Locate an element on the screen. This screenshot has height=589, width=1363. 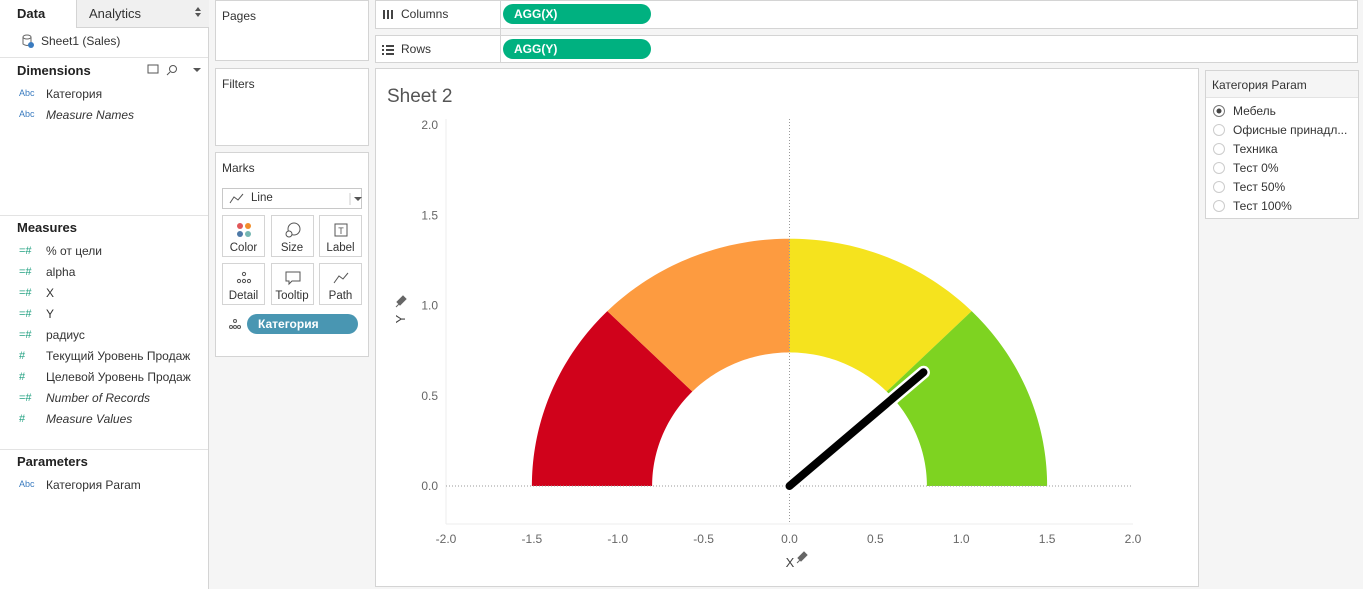
field: alpha is located at coordinates (61, 272).